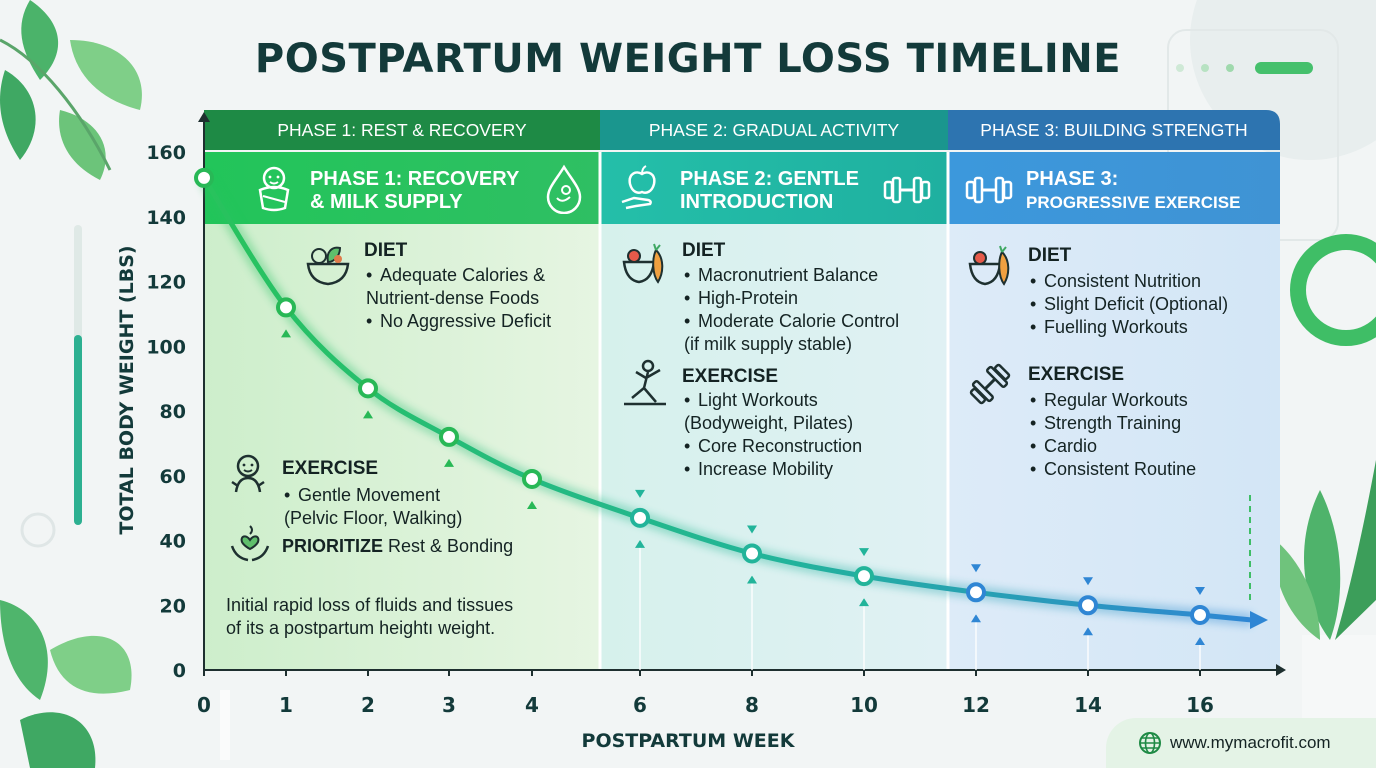 This screenshot has height=768, width=1376. What do you see at coordinates (792, 321) in the screenshot?
I see `list-item: • Moderate Calorie Control` at bounding box center [792, 321].